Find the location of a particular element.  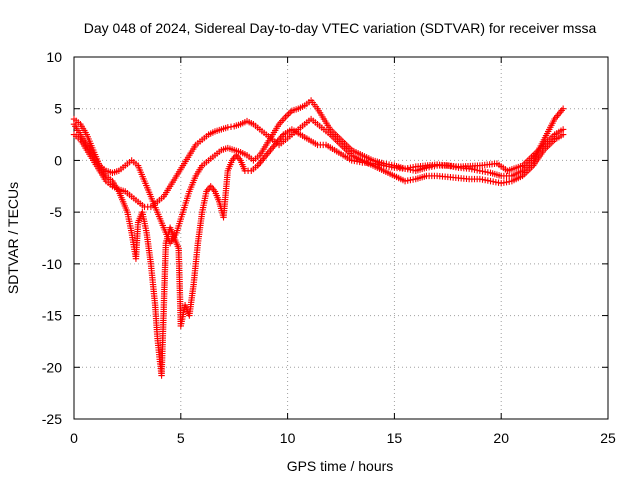

y-tick-label: -20 is located at coordinates (52, 367).